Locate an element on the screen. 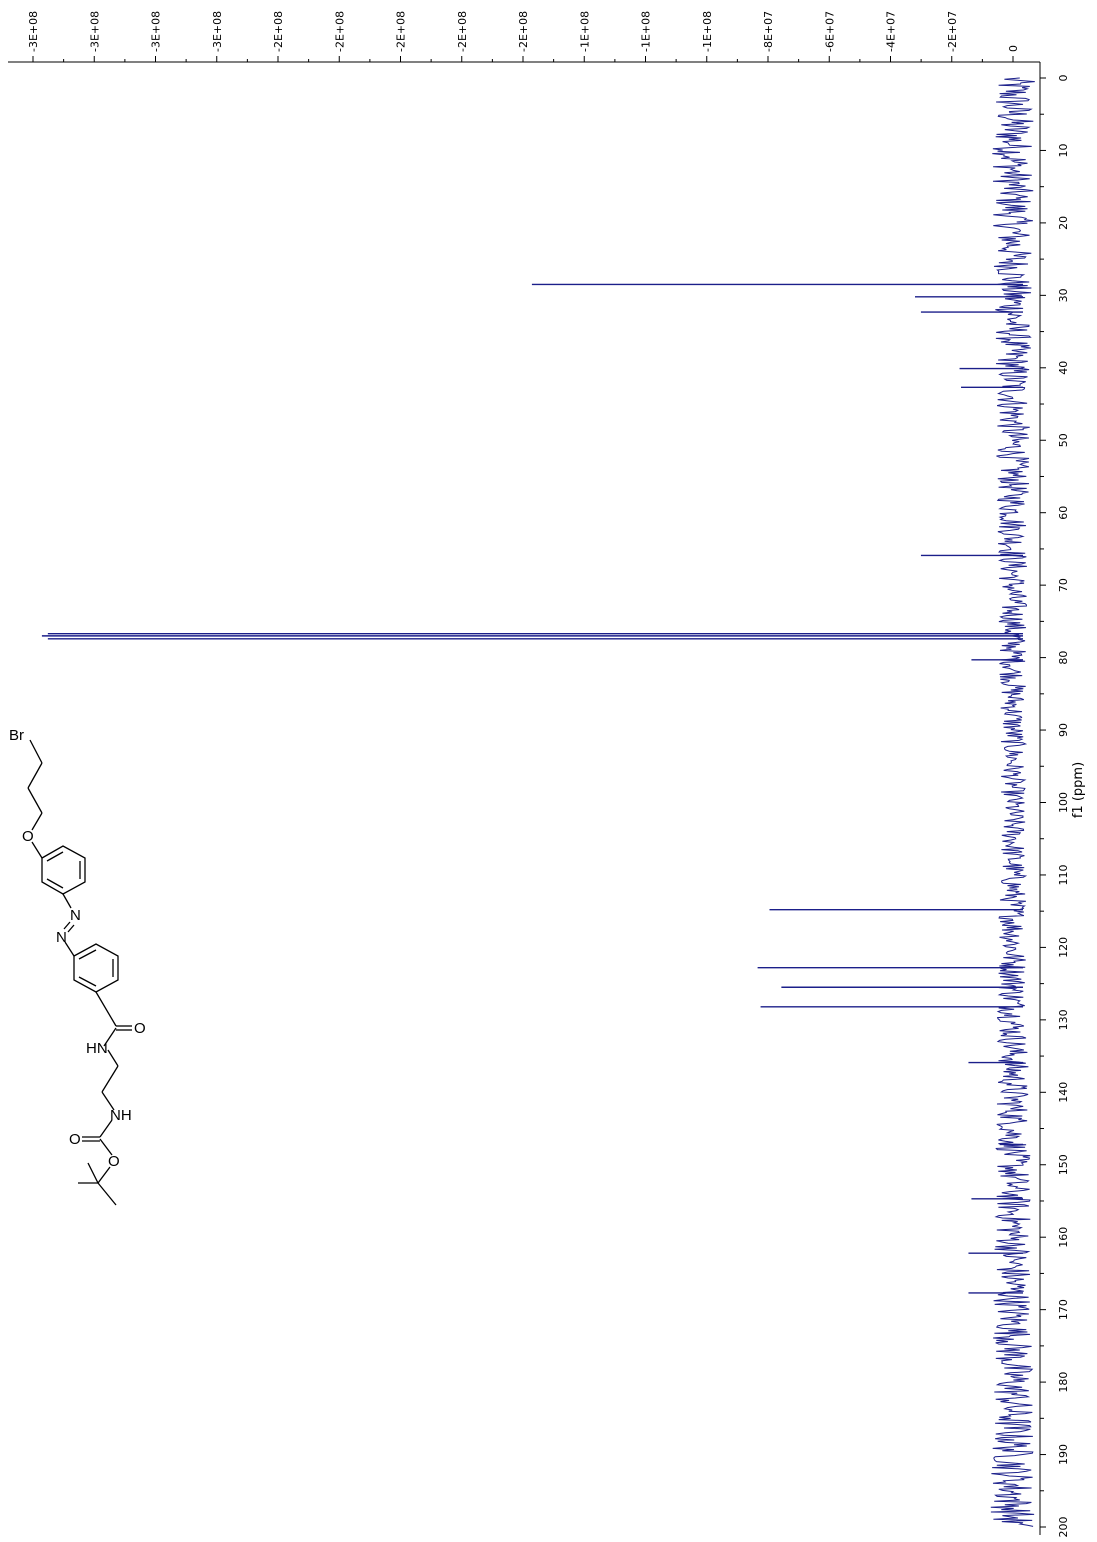  ppm-tick-label: 80 is located at coordinates (1063, 658).